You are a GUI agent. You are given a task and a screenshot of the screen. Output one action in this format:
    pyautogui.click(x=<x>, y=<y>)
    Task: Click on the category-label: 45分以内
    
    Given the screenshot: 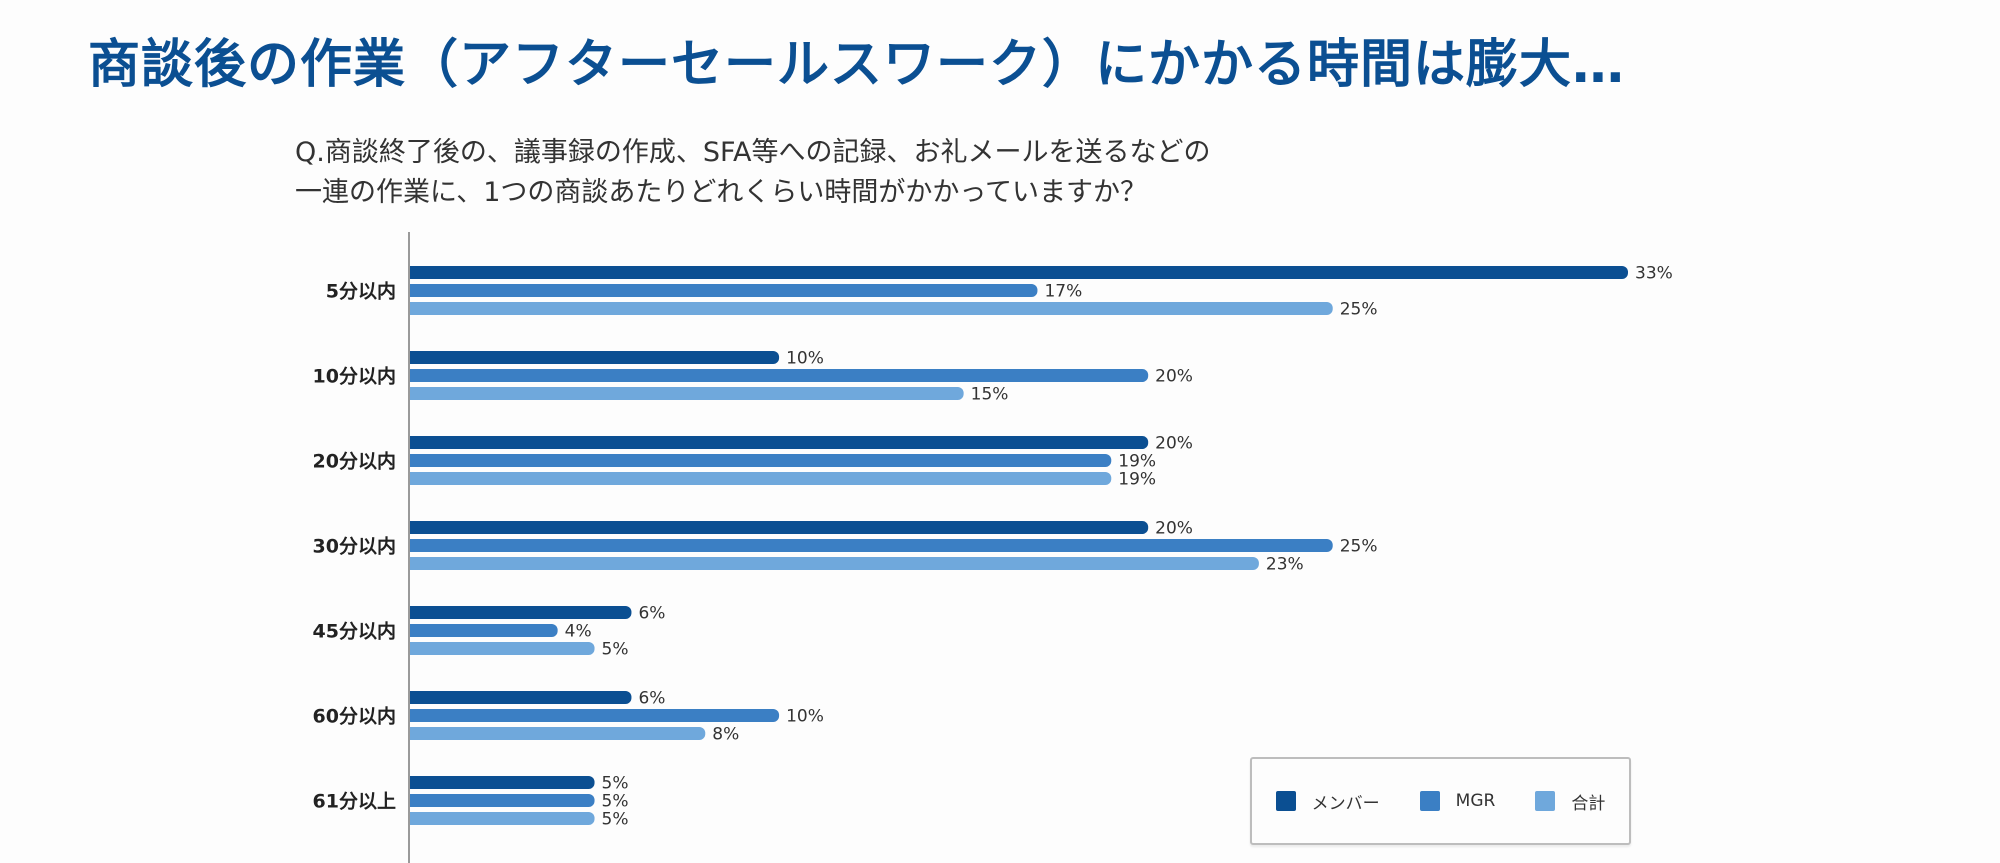 What is the action you would take?
    pyautogui.click(x=354, y=631)
    